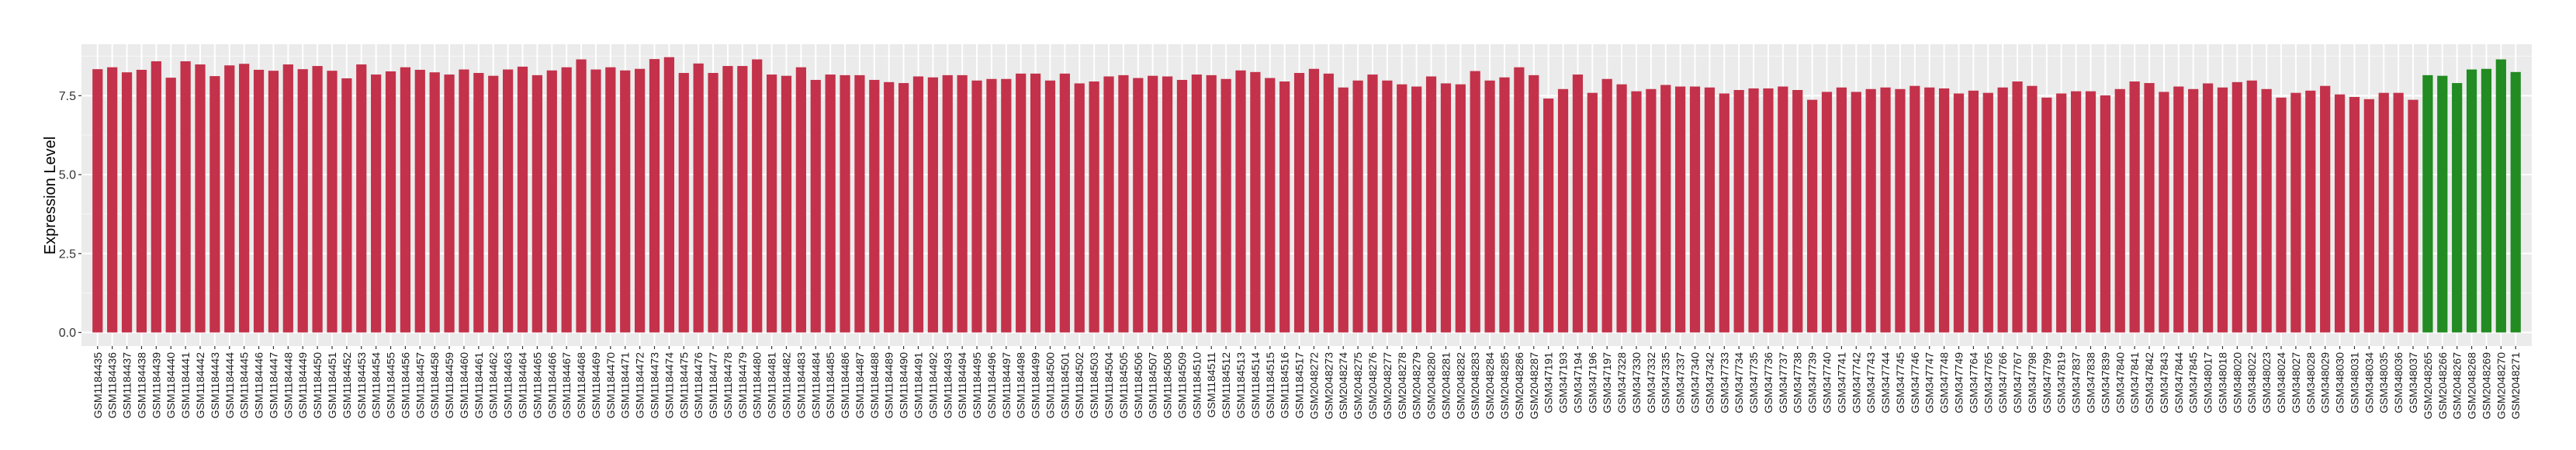  What do you see at coordinates (494, 385) in the screenshot?
I see `x-tick-label: GSM1184462` at bounding box center [494, 385].